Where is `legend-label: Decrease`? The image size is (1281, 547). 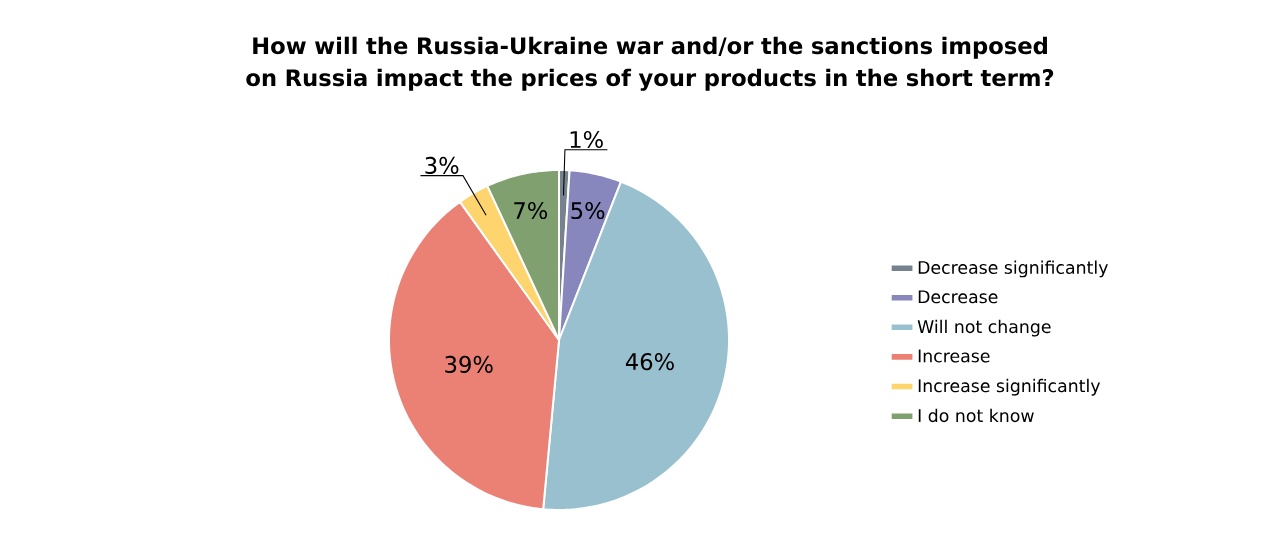
legend-label: Decrease is located at coordinates (958, 297).